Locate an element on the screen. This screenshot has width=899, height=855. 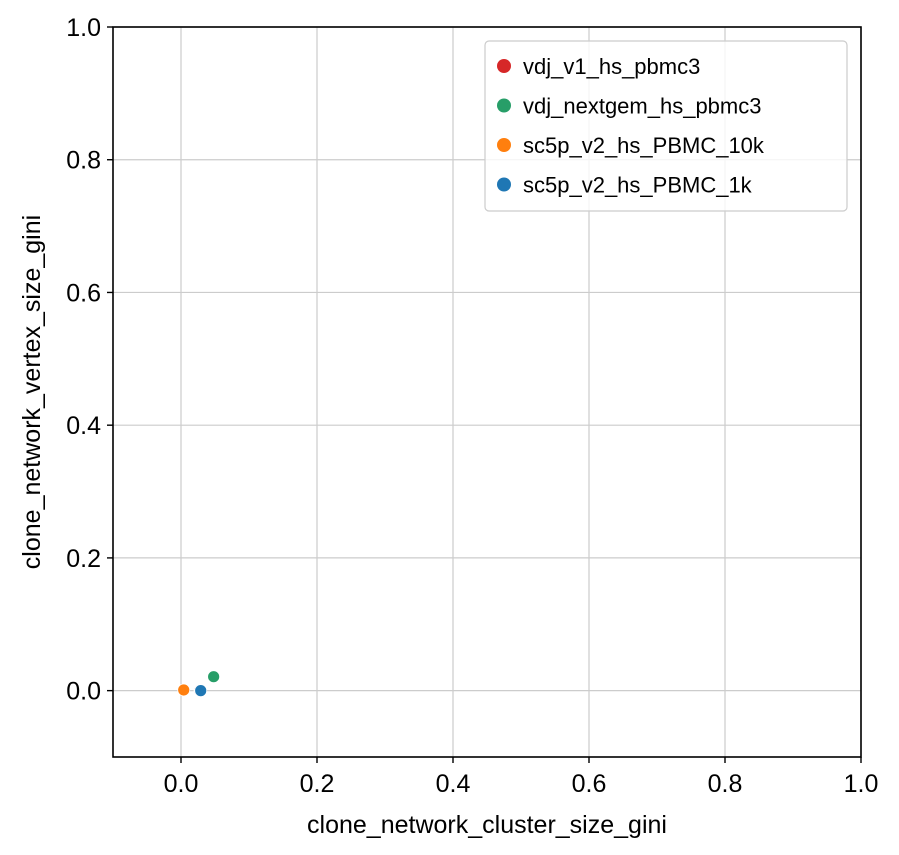
y-tick-label: 0.6 is located at coordinates (83, 293).